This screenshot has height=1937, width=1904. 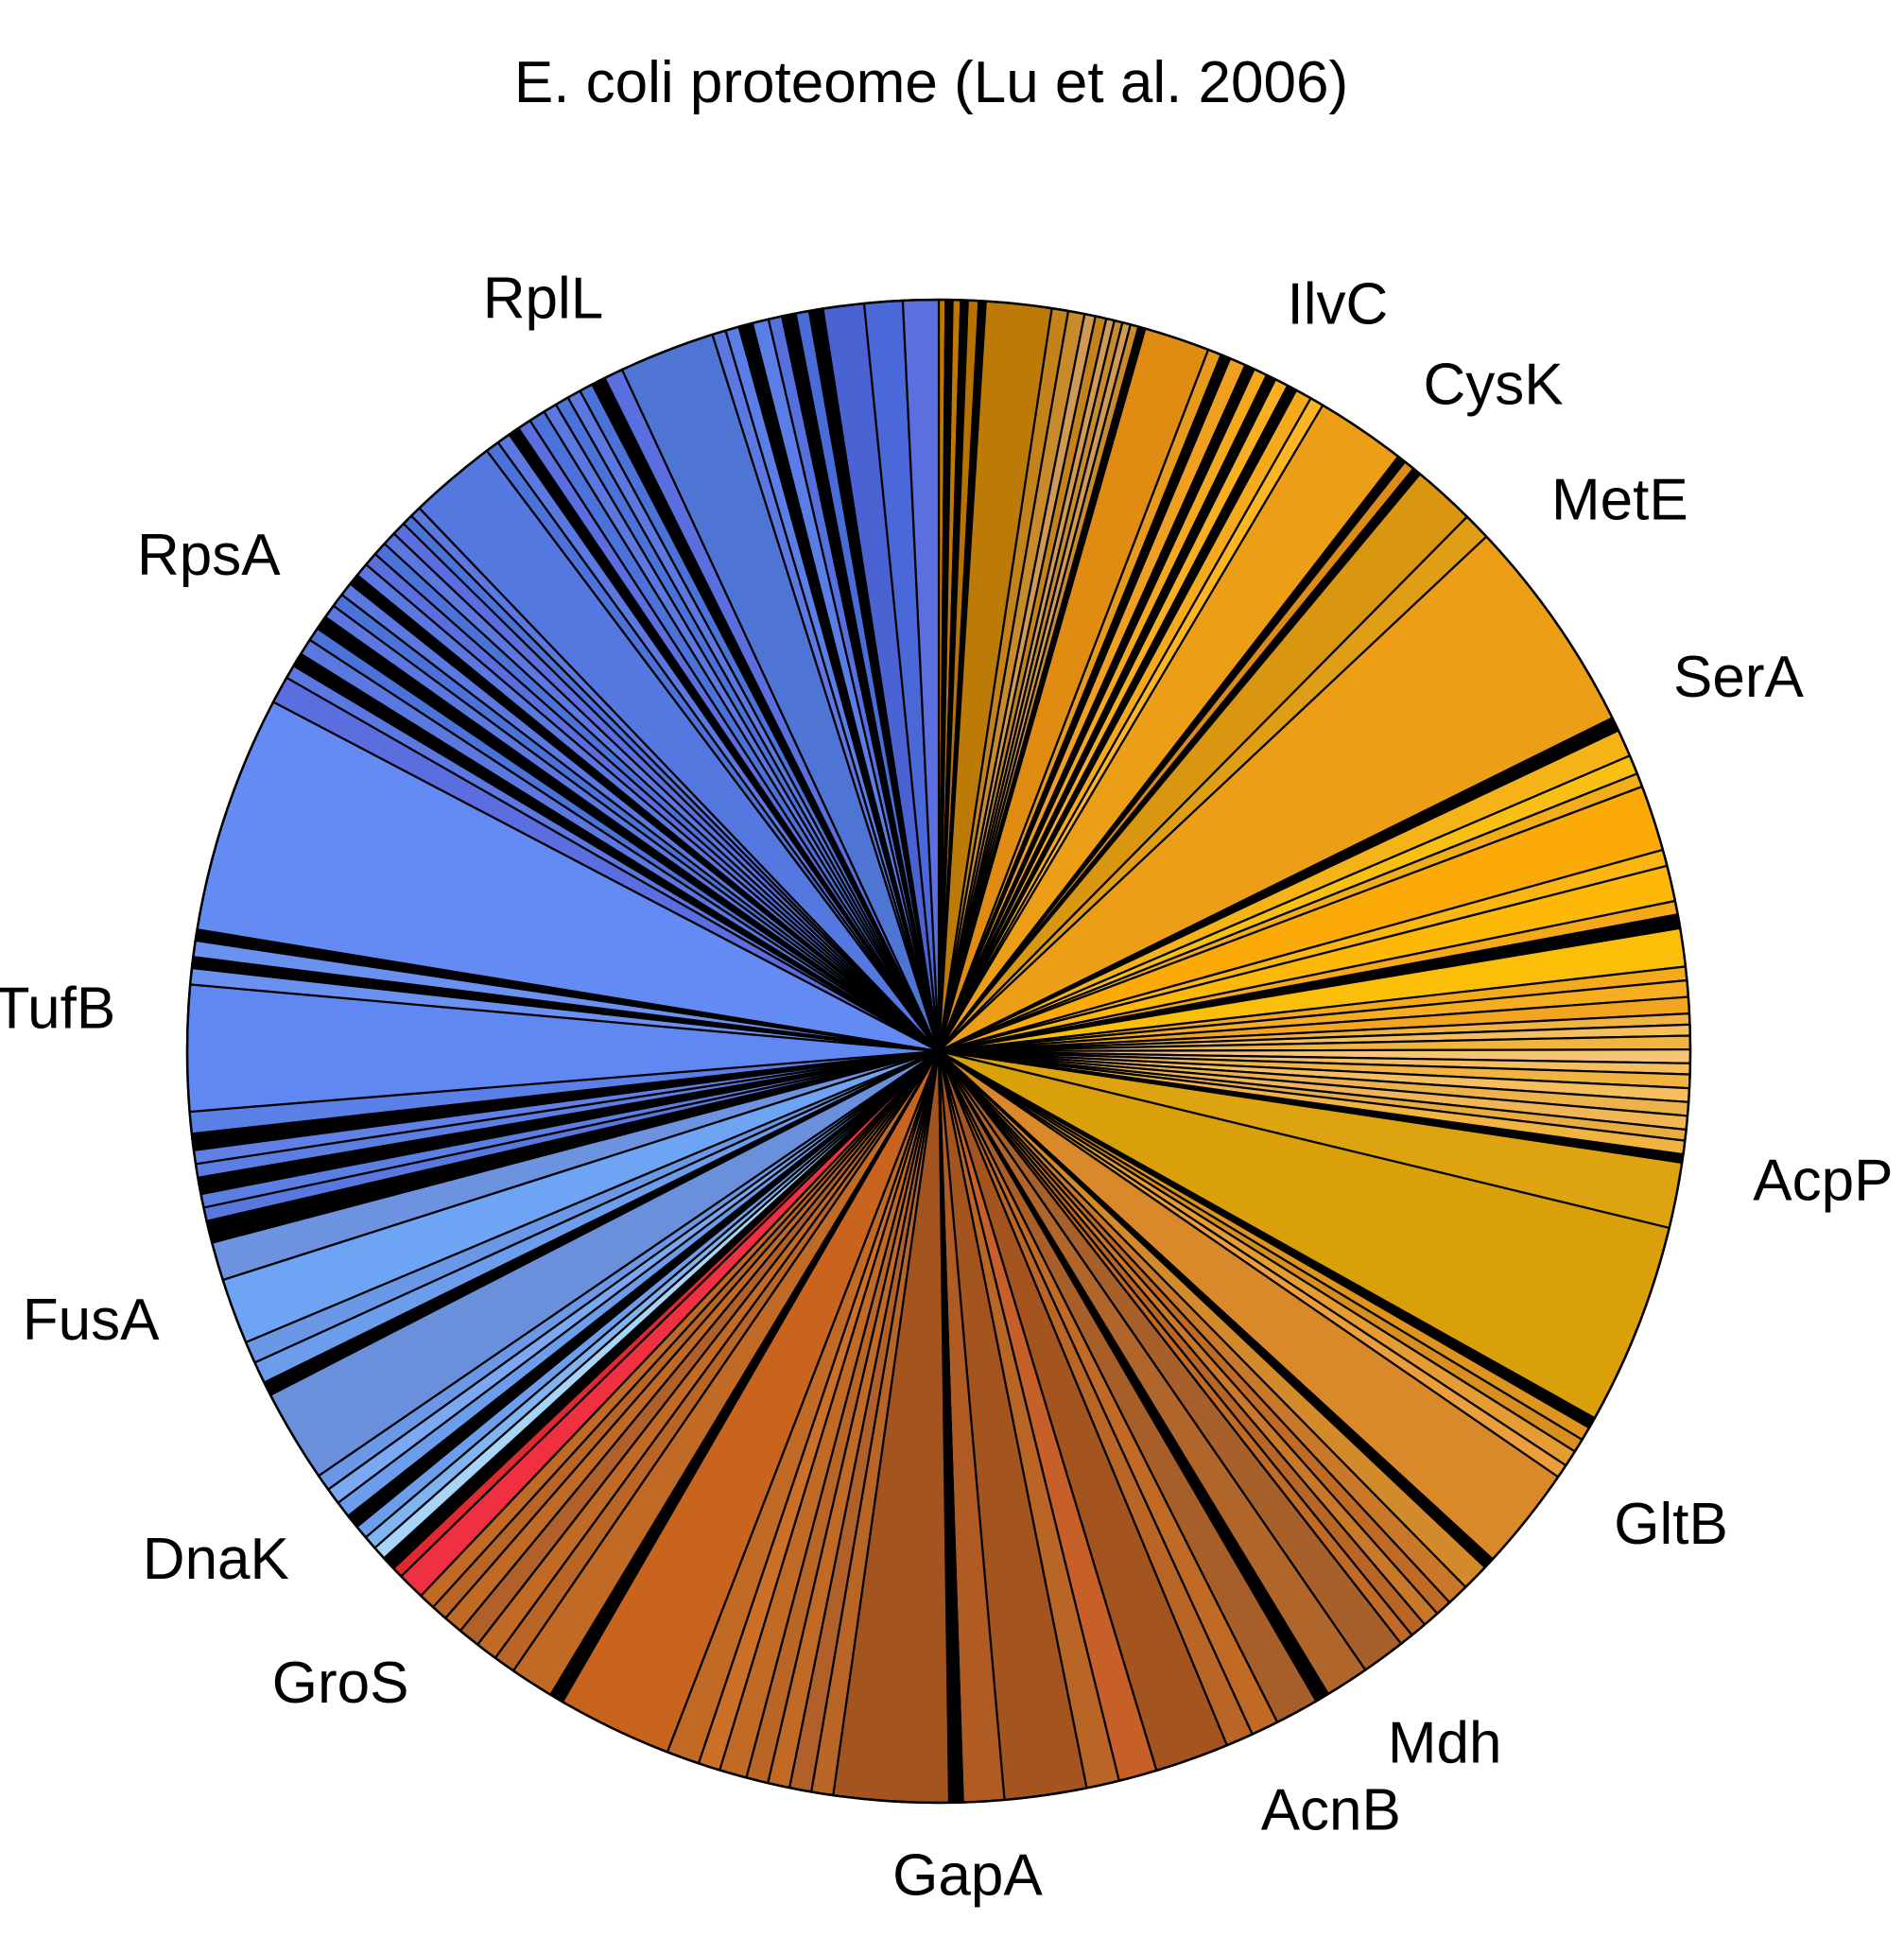 What do you see at coordinates (1823, 1180) in the screenshot?
I see `slice-label-acpp: AcpP` at bounding box center [1823, 1180].